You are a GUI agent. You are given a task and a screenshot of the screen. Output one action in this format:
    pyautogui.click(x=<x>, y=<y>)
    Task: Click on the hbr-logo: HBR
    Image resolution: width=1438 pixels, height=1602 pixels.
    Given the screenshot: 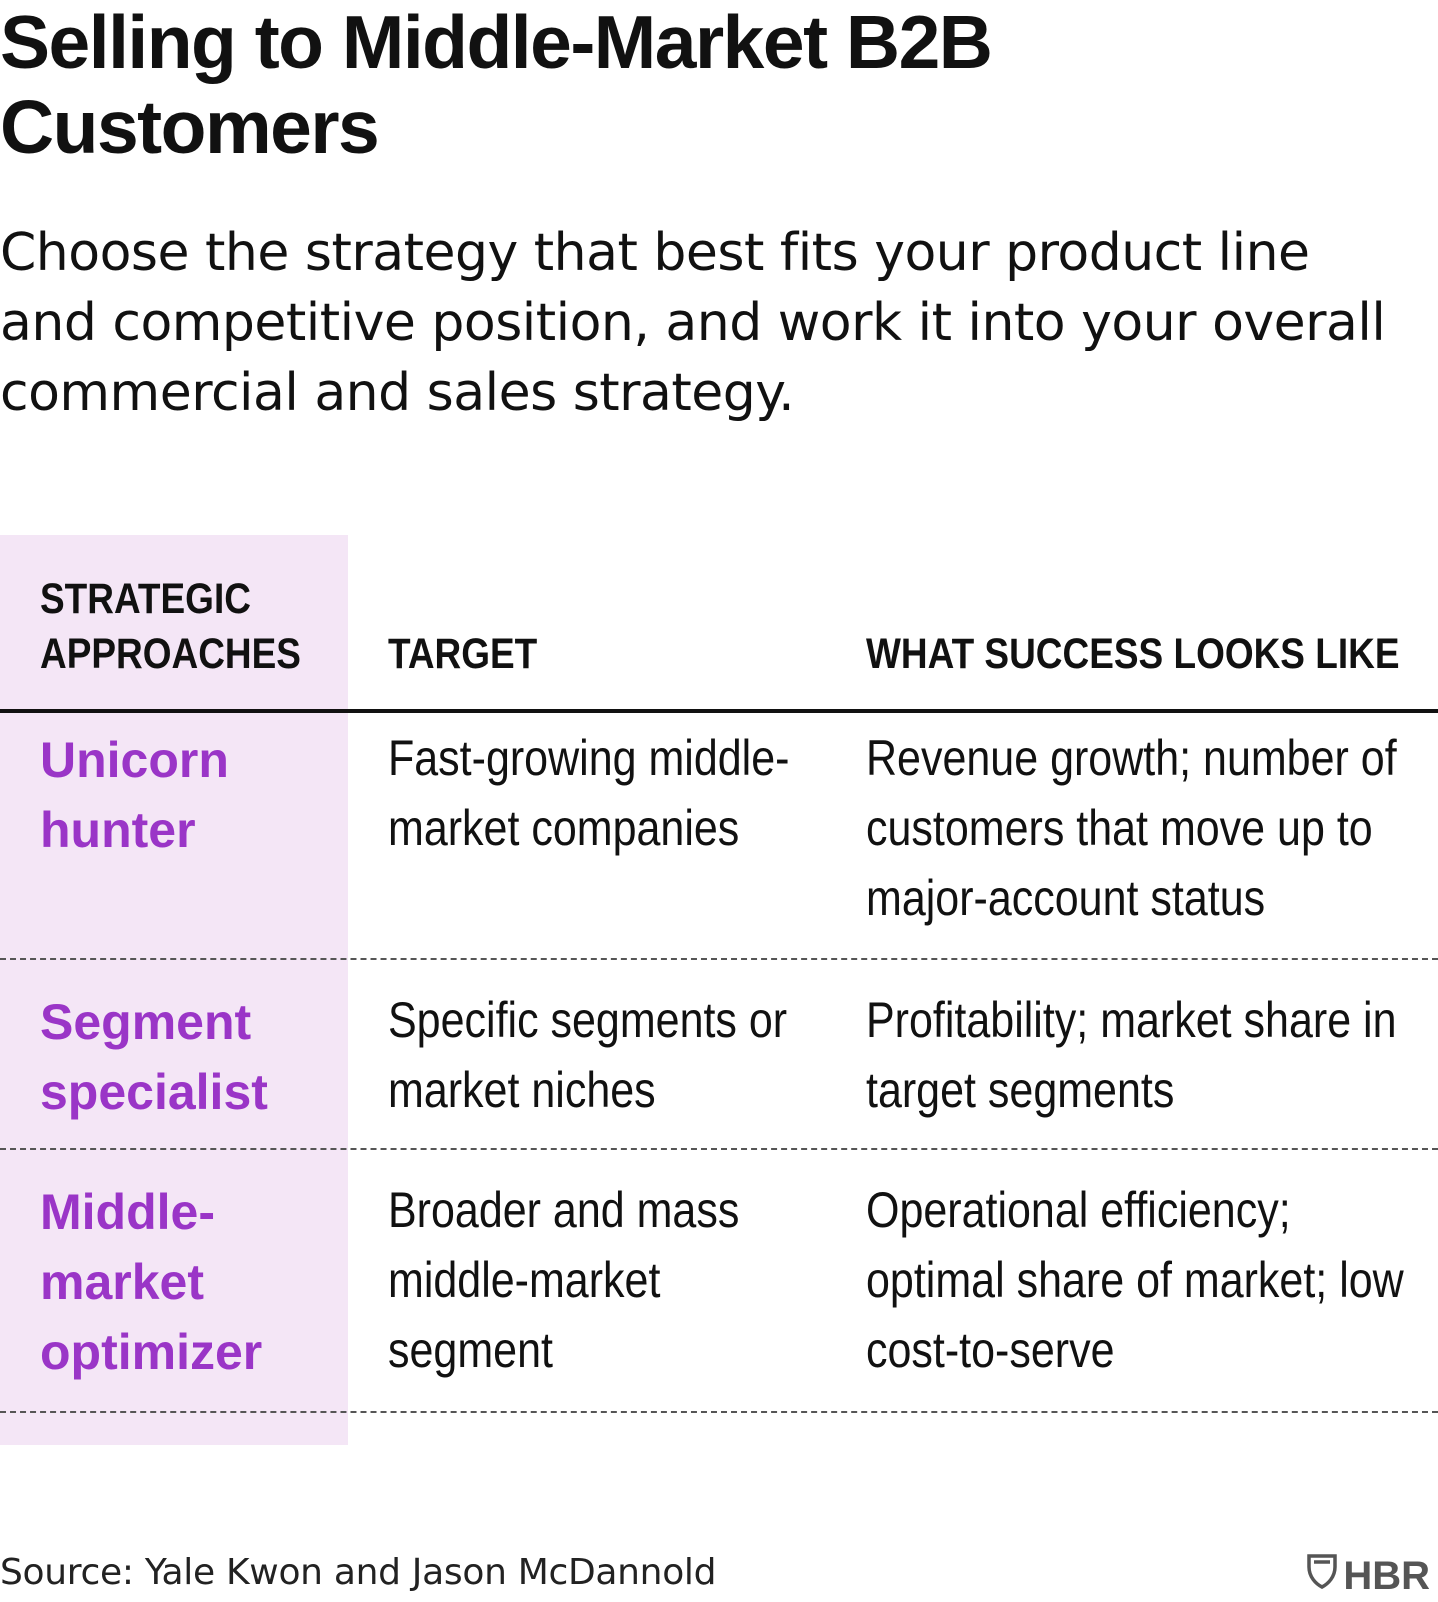 What is the action you would take?
    pyautogui.click(x=1368, y=1575)
    